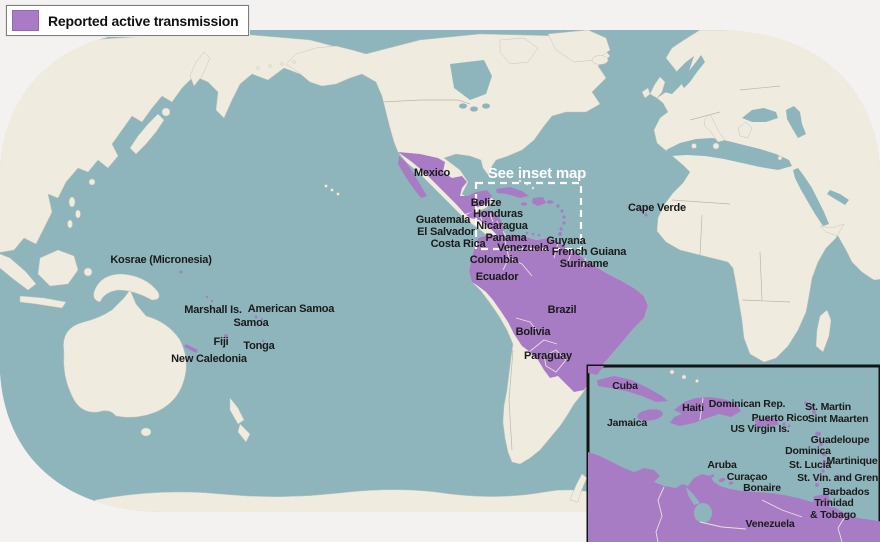  Describe the element at coordinates (166, 112) in the screenshot. I see `hokkaido-island` at that location.